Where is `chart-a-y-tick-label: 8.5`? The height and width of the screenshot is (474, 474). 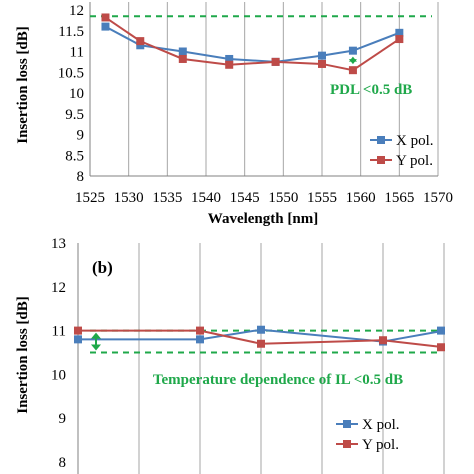 chart-a-y-tick-label: 8.5 is located at coordinates (74, 156).